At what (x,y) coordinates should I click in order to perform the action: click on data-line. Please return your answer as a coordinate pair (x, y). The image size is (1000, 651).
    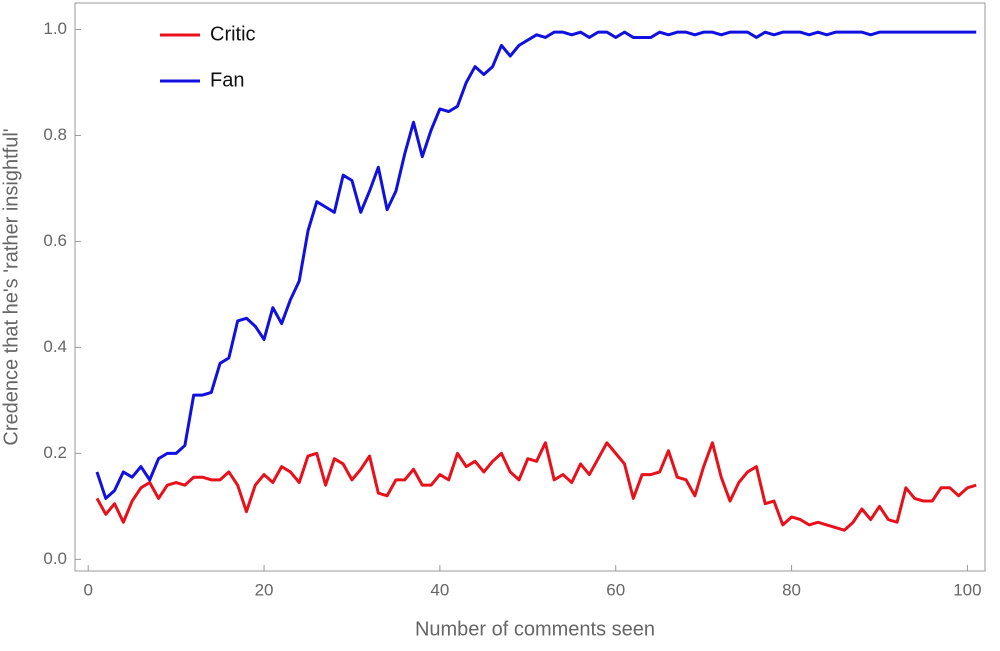
    Looking at the image, I should click on (536, 486).